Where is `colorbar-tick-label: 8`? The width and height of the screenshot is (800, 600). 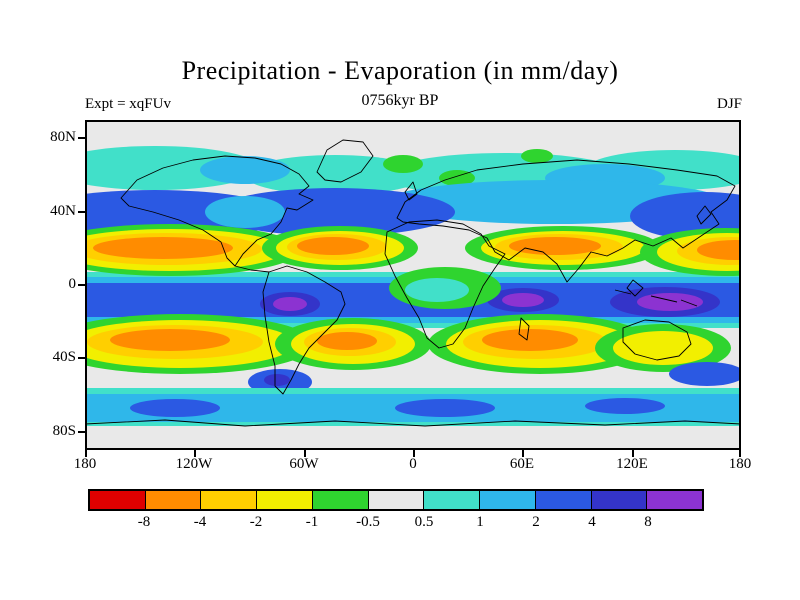
colorbar-tick-label: 8 is located at coordinates (648, 522).